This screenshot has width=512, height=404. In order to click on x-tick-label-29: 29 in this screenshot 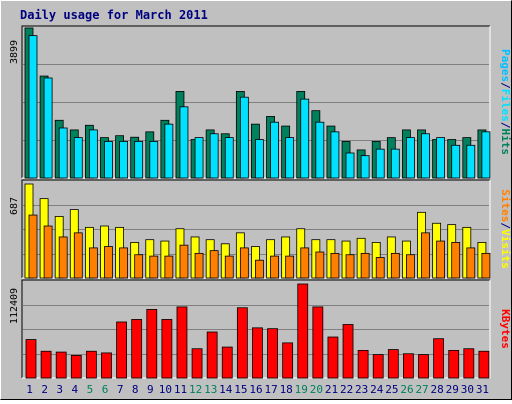, I will do `click(452, 389)`.